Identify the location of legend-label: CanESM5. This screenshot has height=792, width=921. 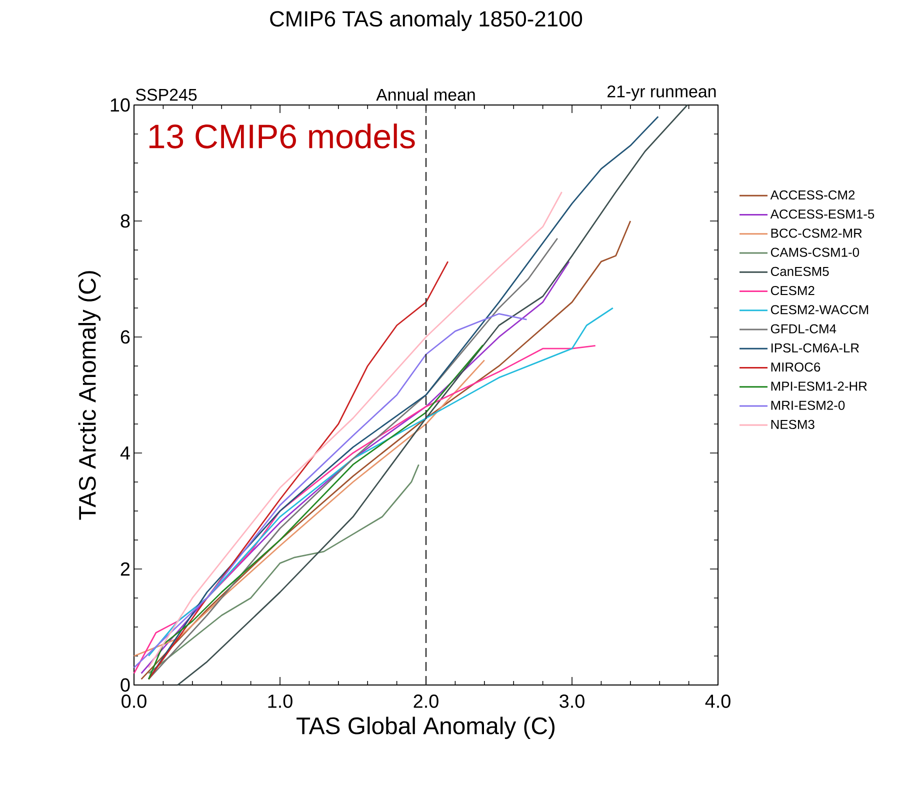
(799, 271).